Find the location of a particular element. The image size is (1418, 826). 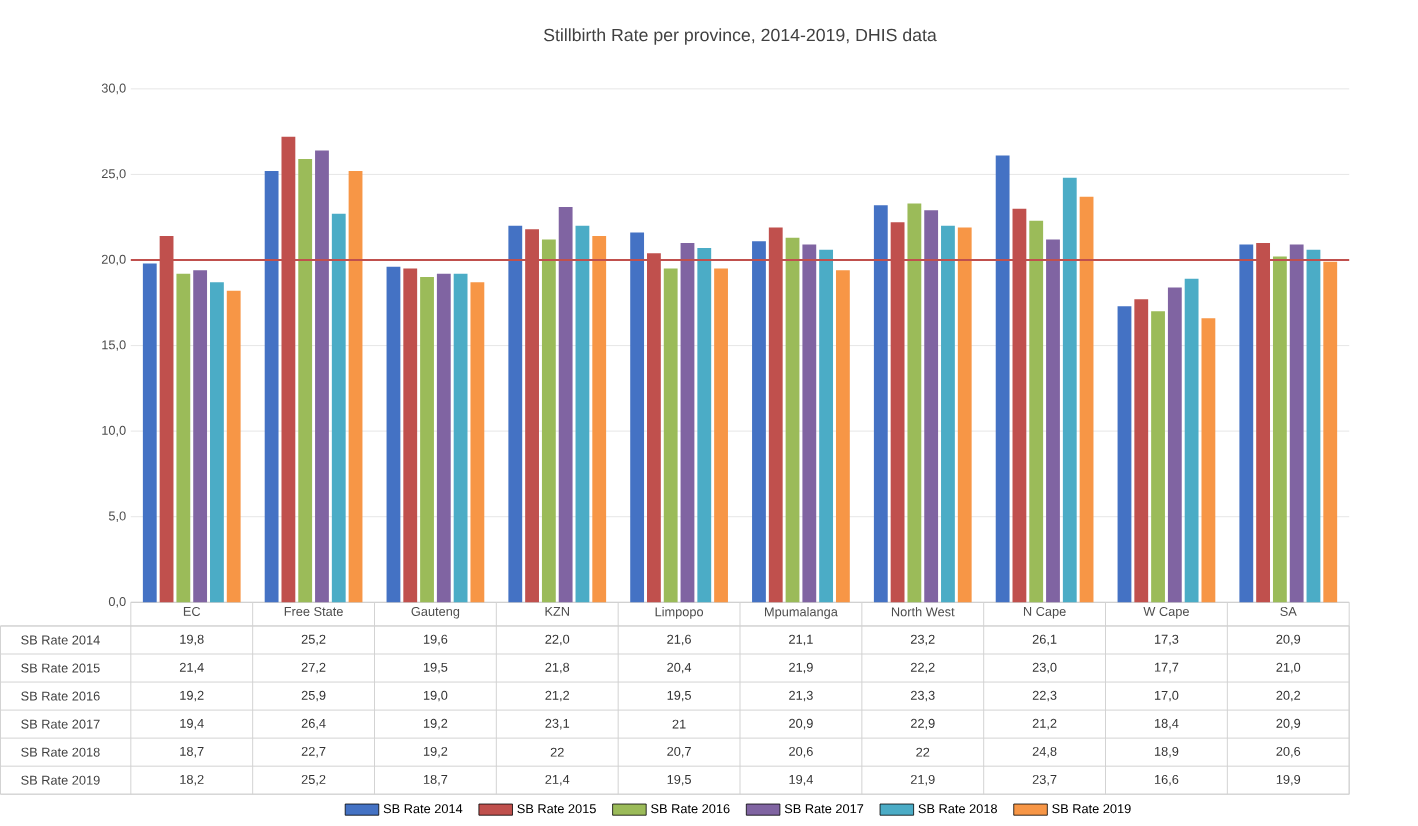

chart-title: Stillbirth Rate per province, 2014-2019, DHIS data is located at coordinates (740, 37).